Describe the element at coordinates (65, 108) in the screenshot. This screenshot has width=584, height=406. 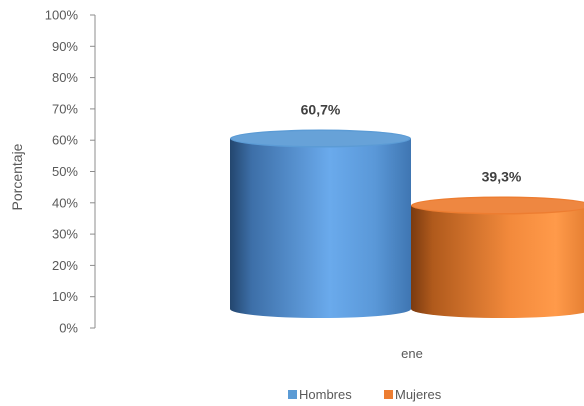
I see `y-tick-label: 70%` at that location.